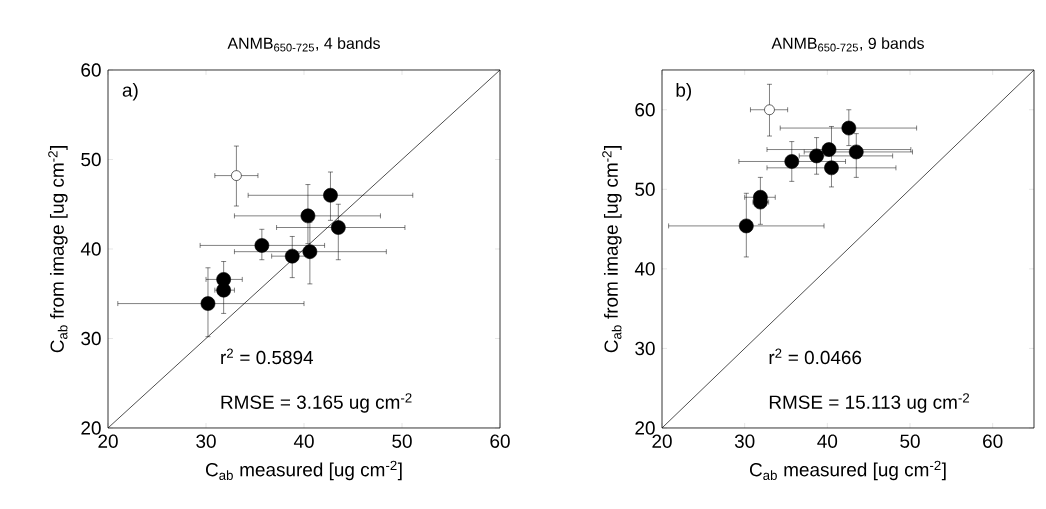  I want to click on annotation: r$^{2}$ = 0.5894, so click(267, 356).